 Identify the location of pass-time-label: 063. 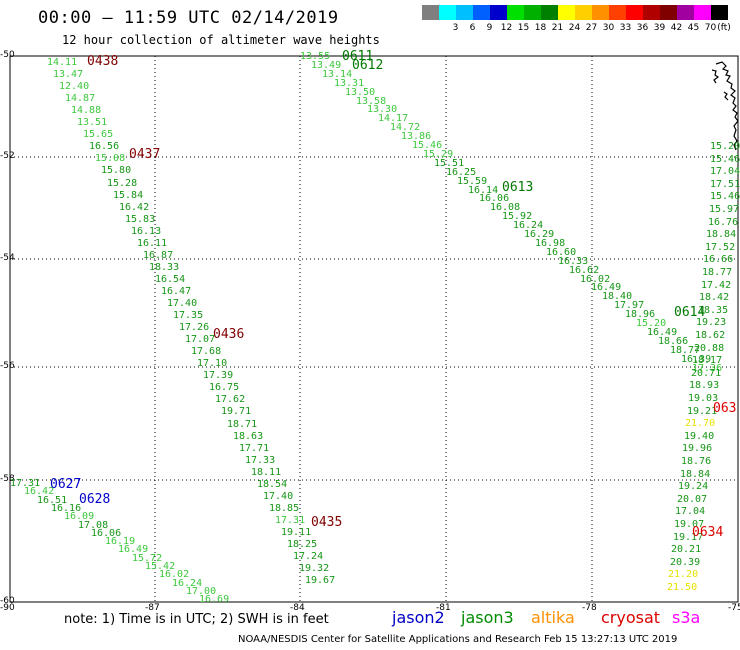
(725, 408).